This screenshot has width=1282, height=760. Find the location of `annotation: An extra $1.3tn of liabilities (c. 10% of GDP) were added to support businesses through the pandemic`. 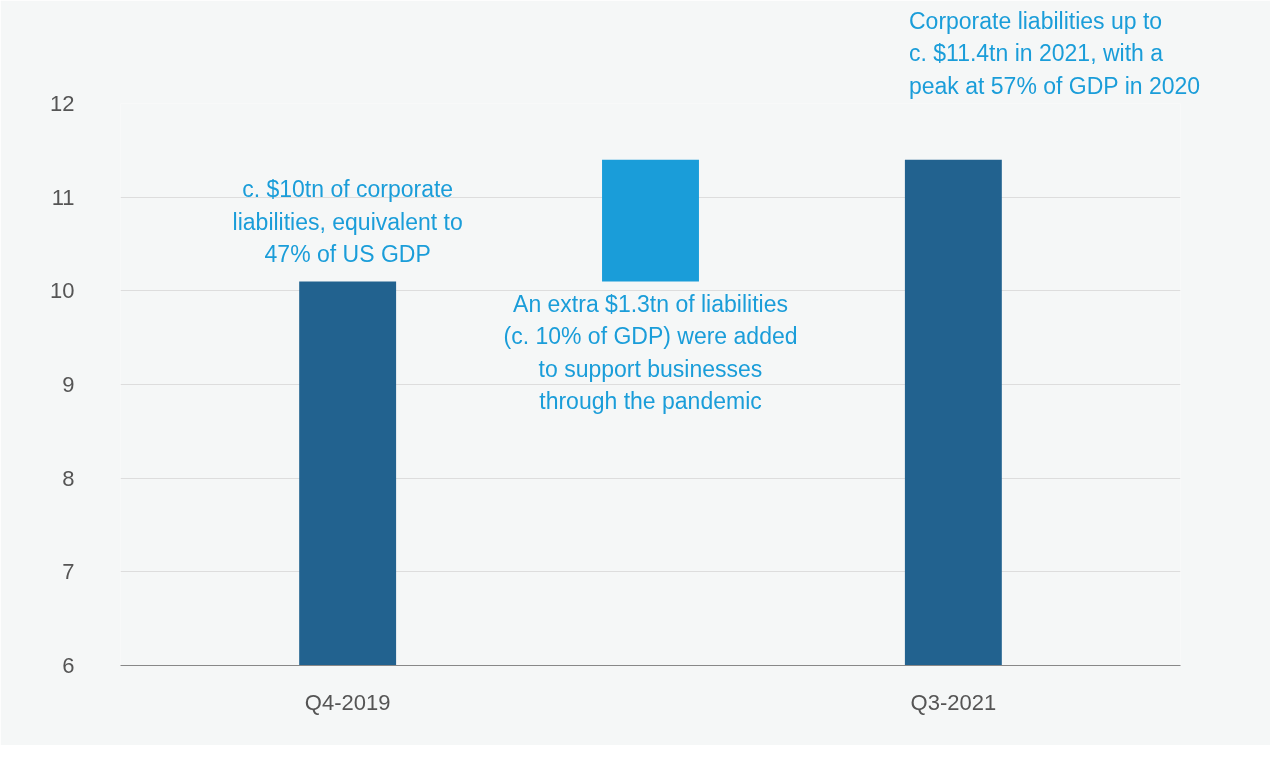

annotation: An extra $1.3tn of liabilities (c. 10% of GDP) were added to support businesses through the pandemic is located at coordinates (650, 352).